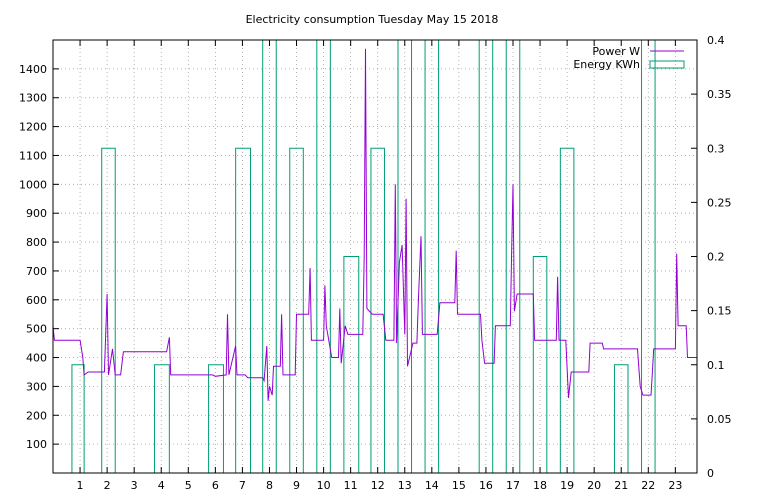  Describe the element at coordinates (242, 485) in the screenshot. I see `x-tick-label: 7` at that location.